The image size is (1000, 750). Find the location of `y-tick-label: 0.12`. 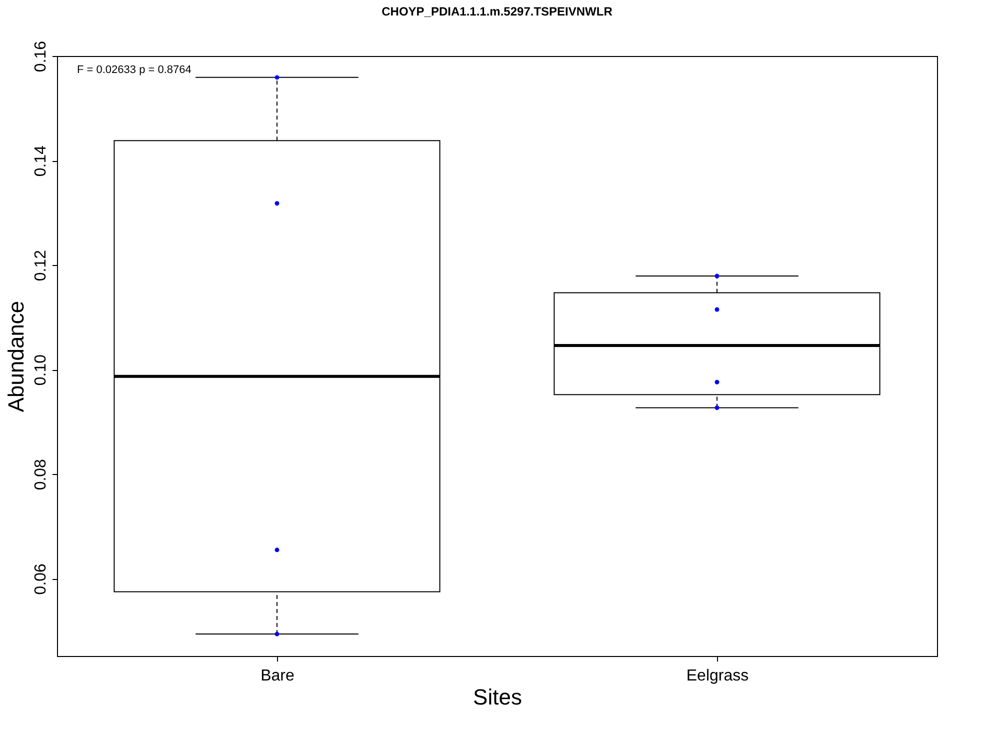

y-tick-label: 0.12 is located at coordinates (41, 266).